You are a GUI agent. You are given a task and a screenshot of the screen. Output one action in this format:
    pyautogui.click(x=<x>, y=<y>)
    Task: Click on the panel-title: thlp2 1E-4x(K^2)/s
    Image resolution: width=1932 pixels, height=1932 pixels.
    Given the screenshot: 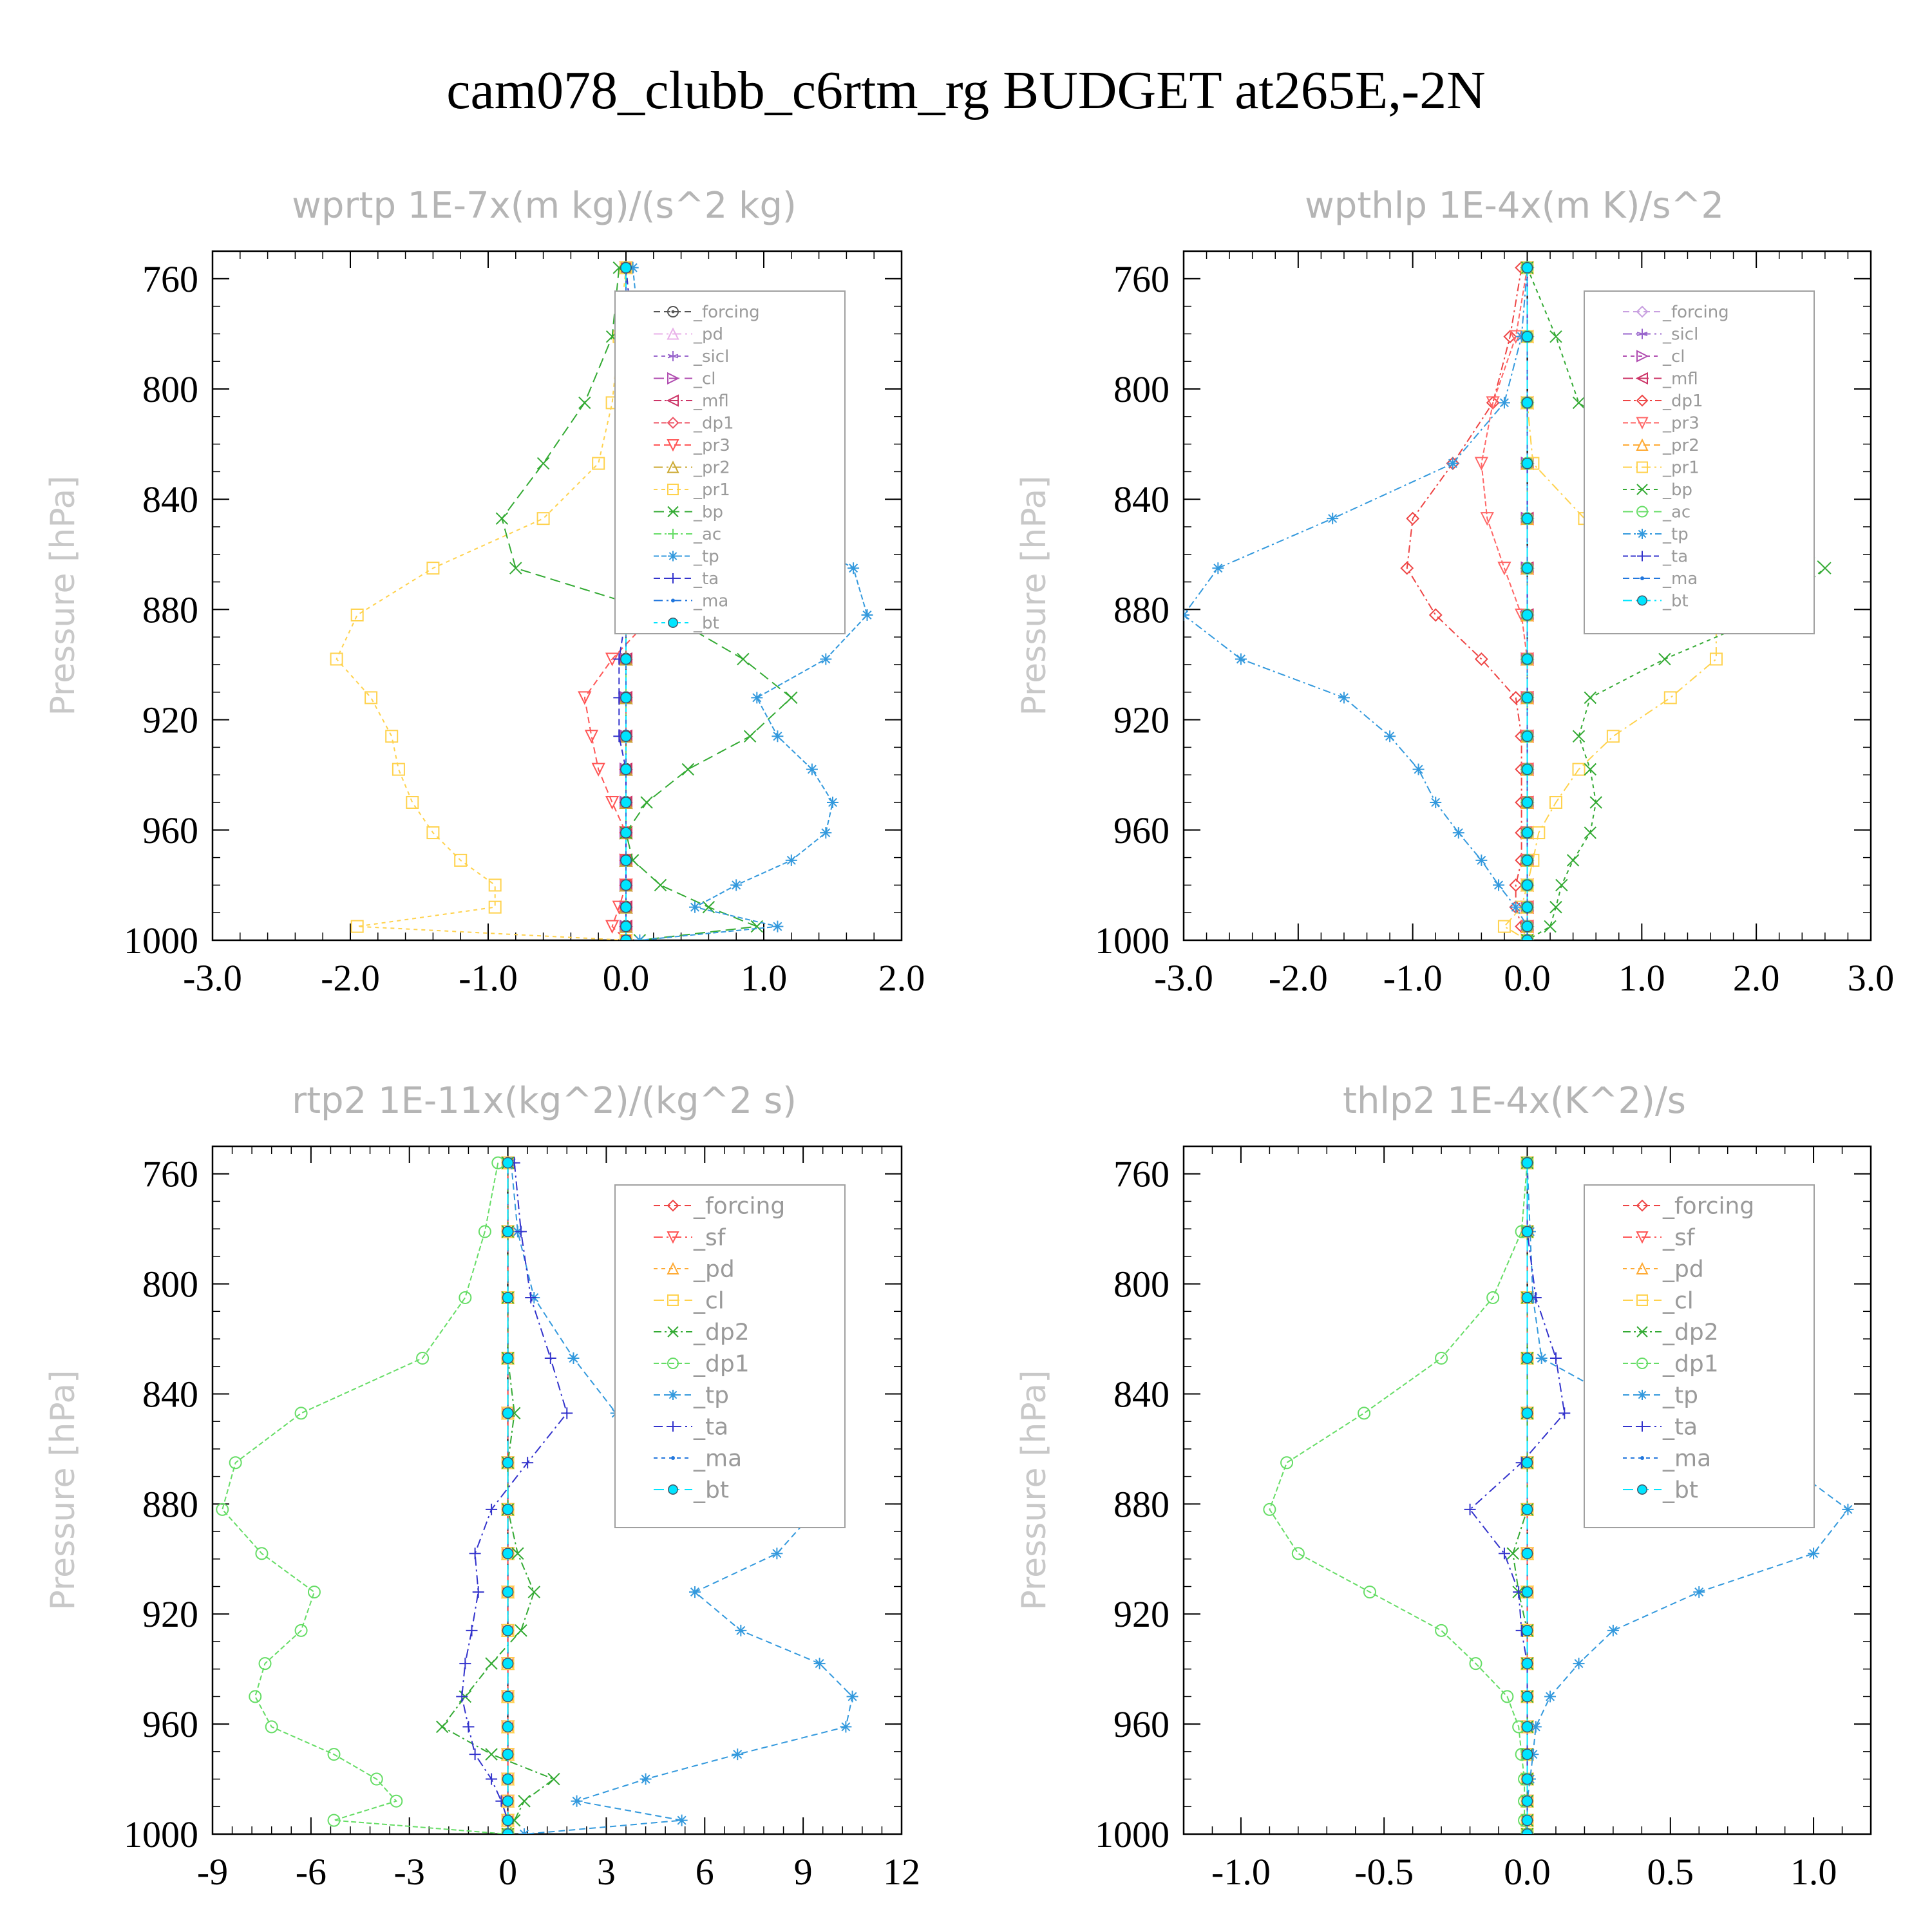 What is the action you would take?
    pyautogui.click(x=1514, y=1101)
    